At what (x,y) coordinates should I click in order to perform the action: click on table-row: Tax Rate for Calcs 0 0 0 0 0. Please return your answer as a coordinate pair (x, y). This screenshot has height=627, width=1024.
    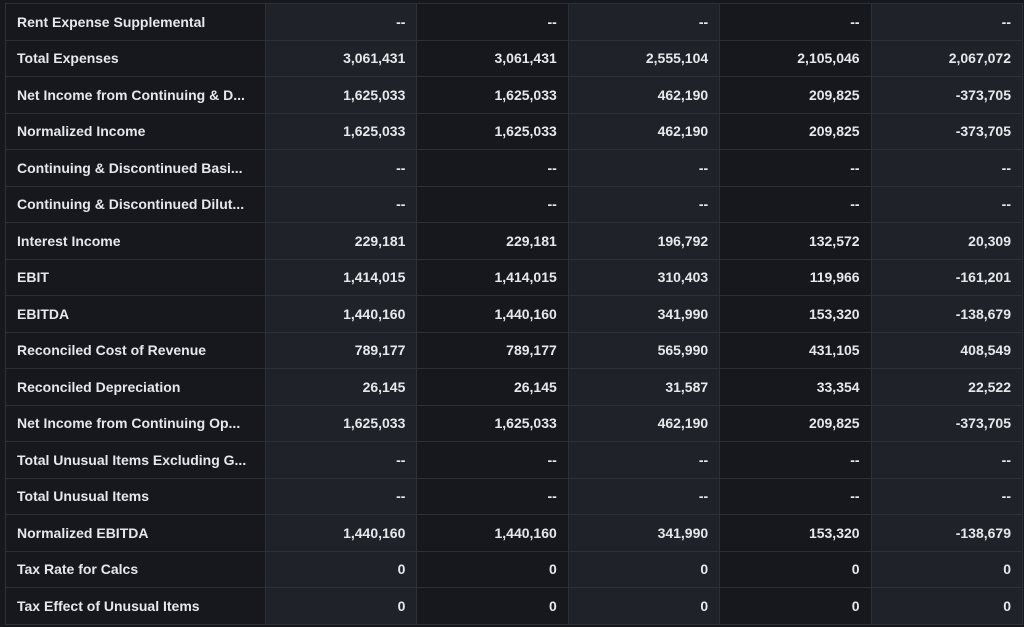
    Looking at the image, I should click on (514, 569).